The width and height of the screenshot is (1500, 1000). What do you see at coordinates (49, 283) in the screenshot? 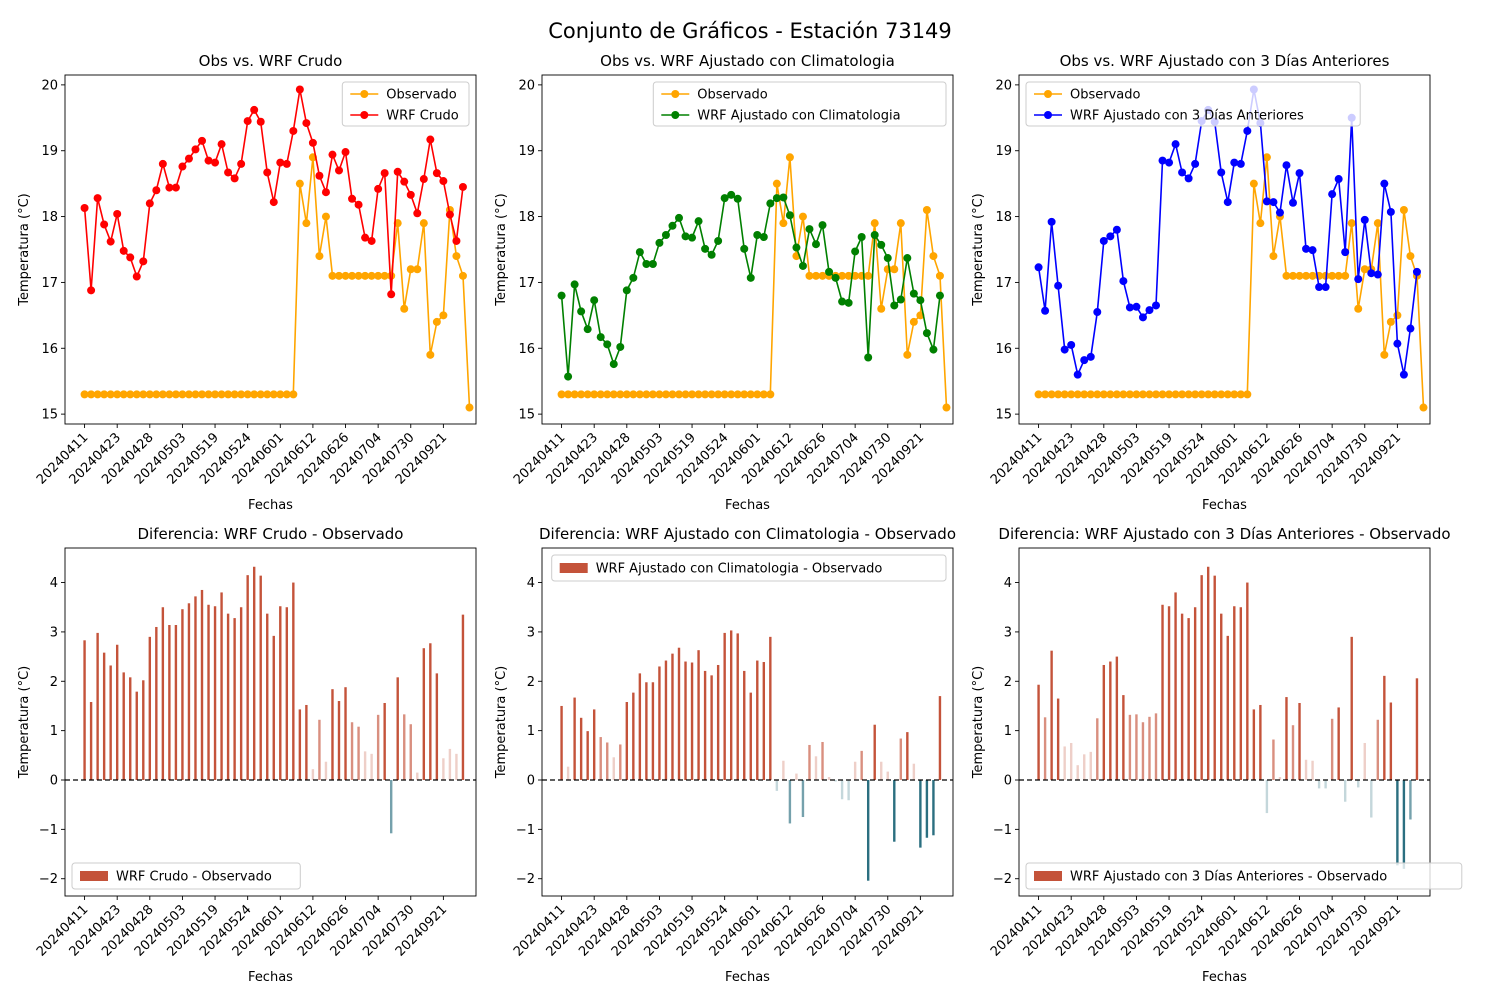
I see `y-tick-label: 17` at bounding box center [49, 283].